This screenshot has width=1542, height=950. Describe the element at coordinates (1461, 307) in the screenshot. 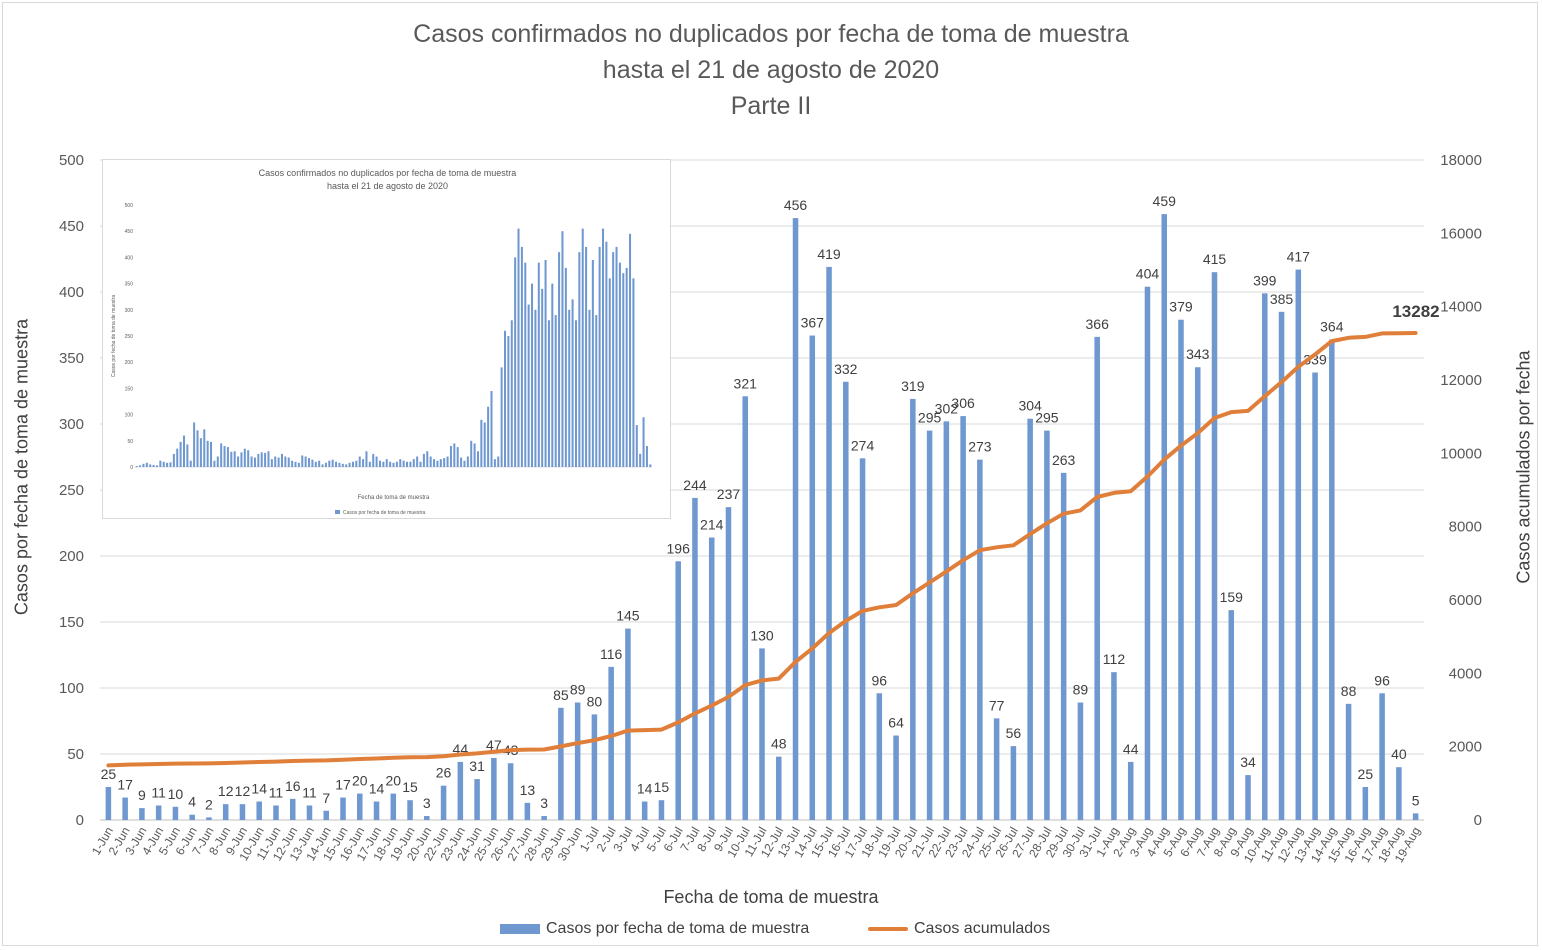

I see `y2-tick-label: 14000` at that location.